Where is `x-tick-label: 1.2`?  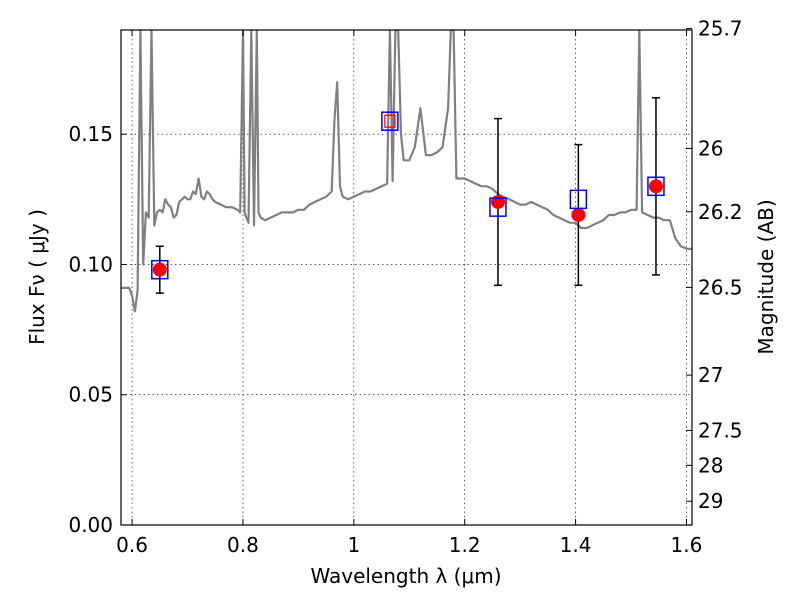
x-tick-label: 1.2 is located at coordinates (465, 545).